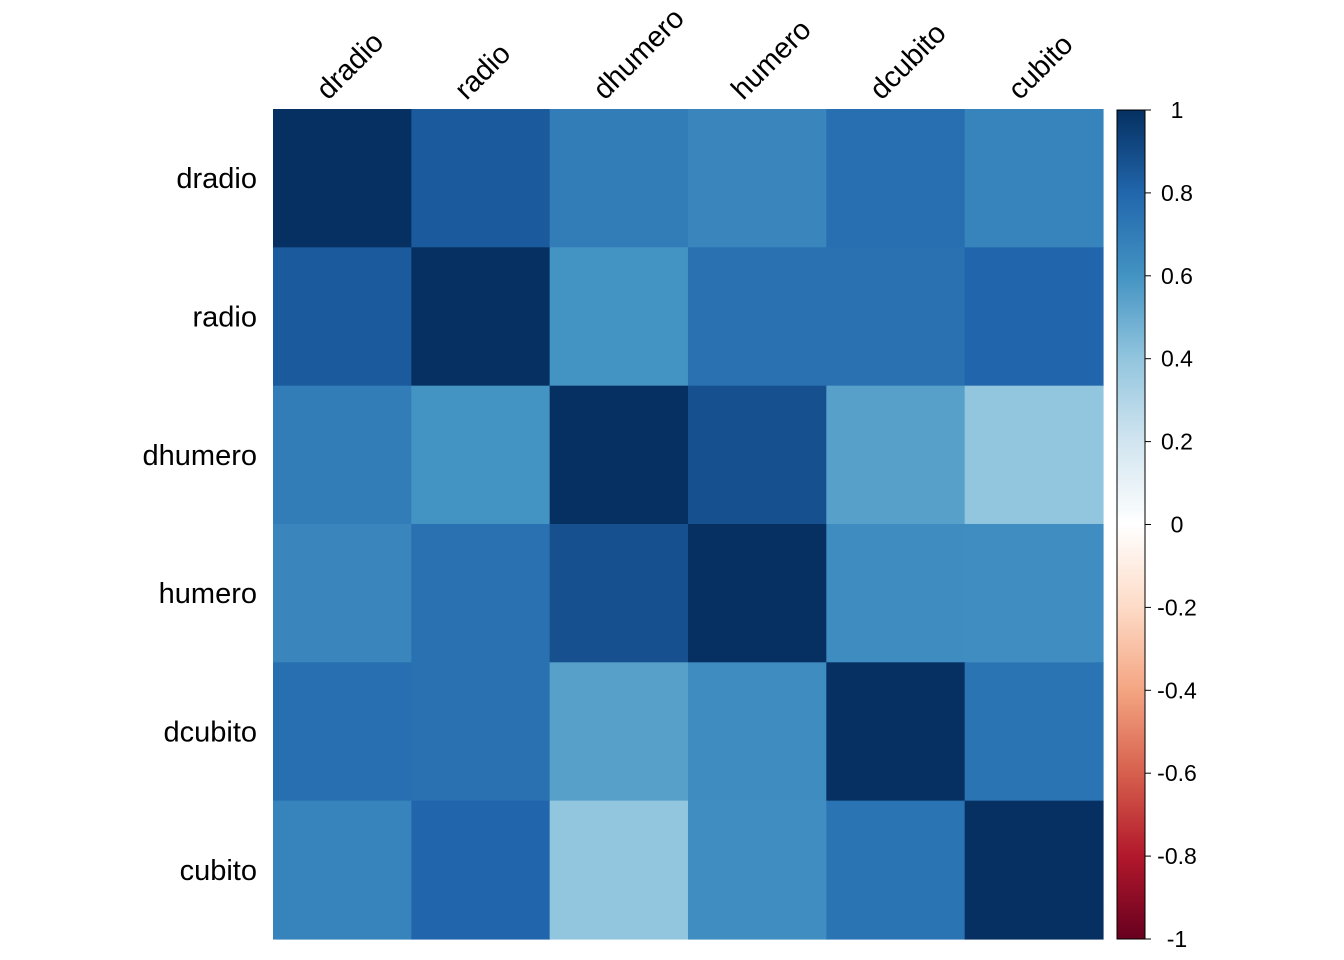 The height and width of the screenshot is (960, 1344). Describe the element at coordinates (483, 72) in the screenshot. I see `column-label: radio` at that location.